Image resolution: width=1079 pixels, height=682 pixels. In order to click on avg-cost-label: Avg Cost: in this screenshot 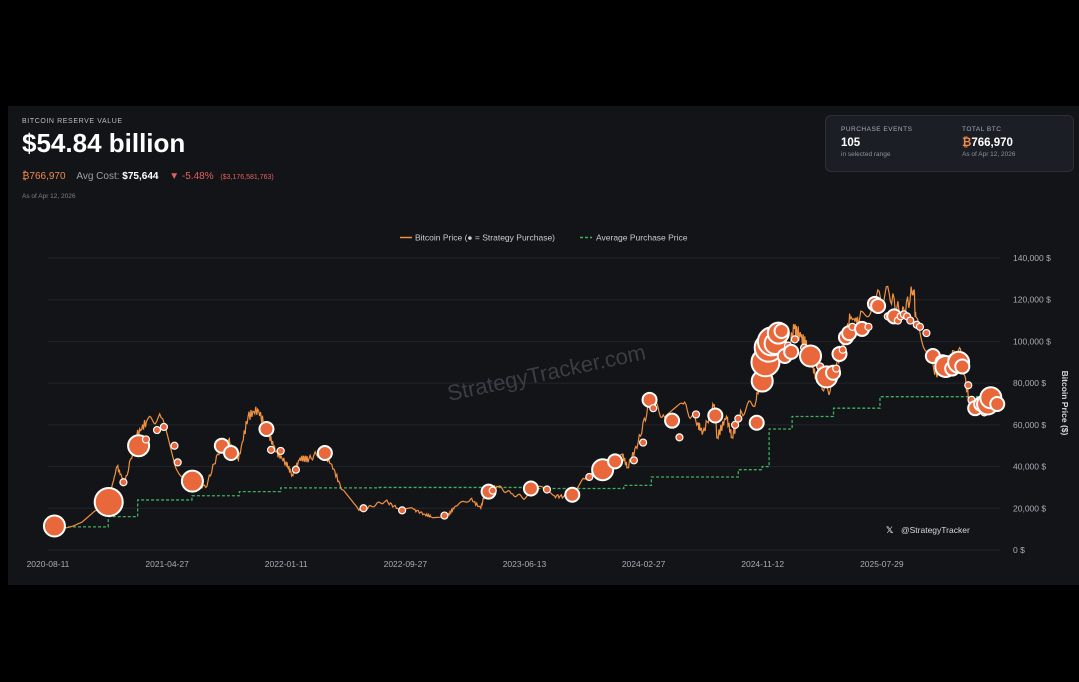, I will do `click(98, 176)`.